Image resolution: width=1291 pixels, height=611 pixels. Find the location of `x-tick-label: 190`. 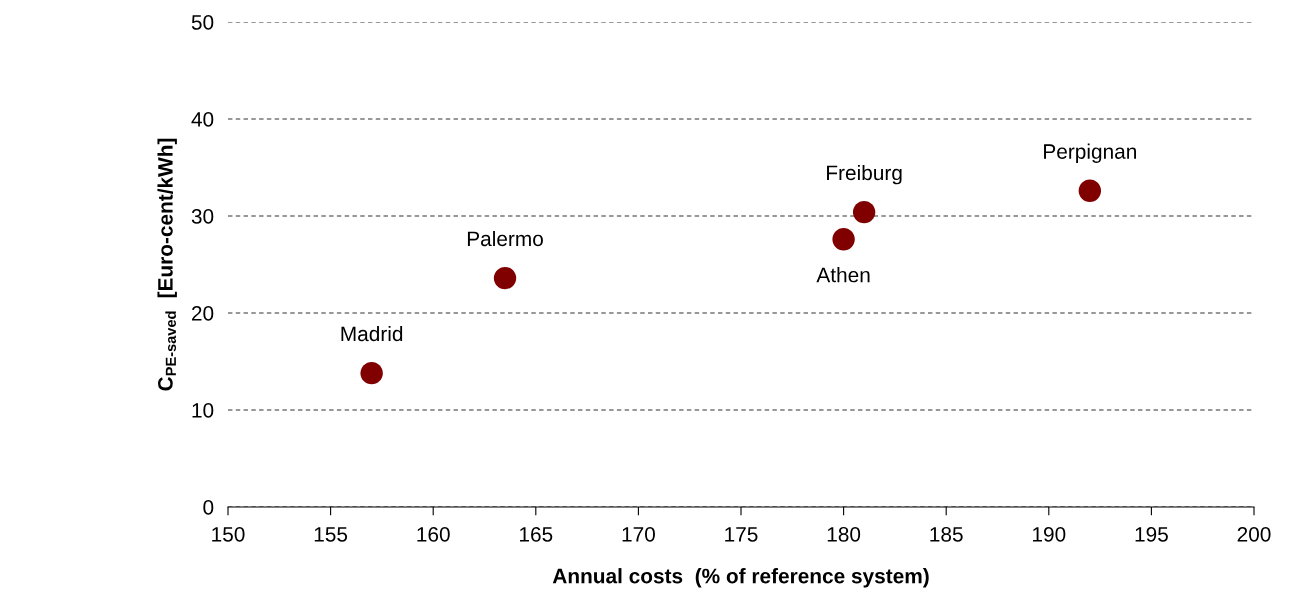

x-tick-label: 190 is located at coordinates (1049, 534).